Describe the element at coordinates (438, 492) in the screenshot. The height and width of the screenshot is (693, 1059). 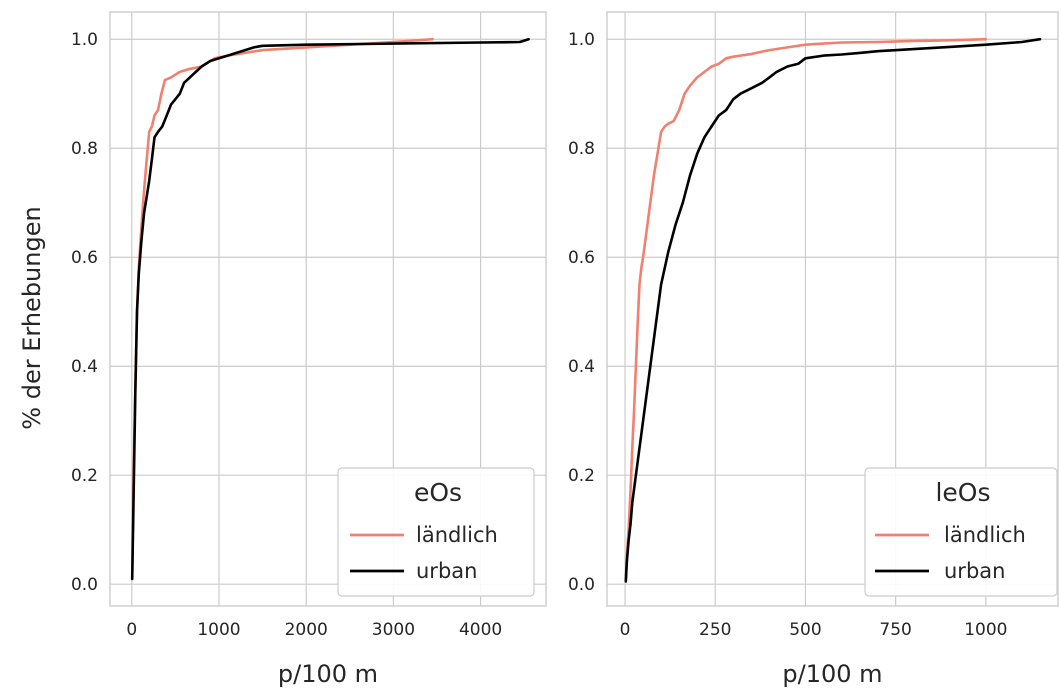
I see `legend-title: eOs` at that location.